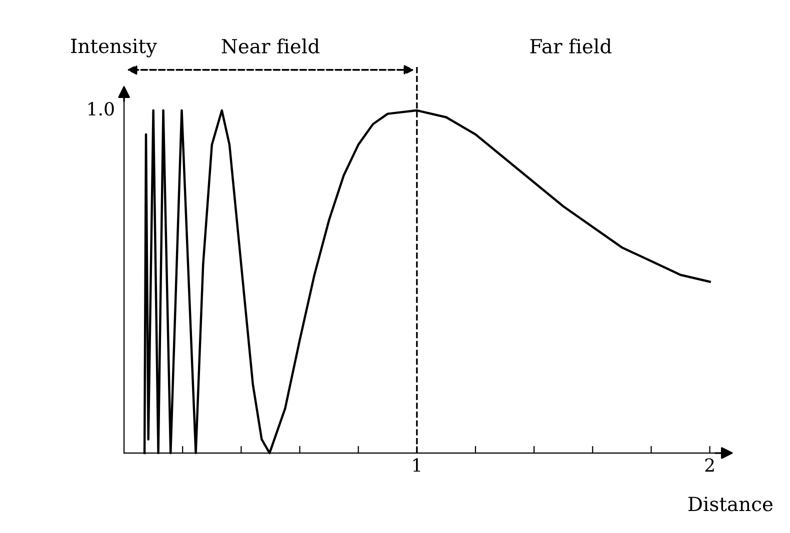 This screenshot has width=790, height=533. What do you see at coordinates (571, 46) in the screenshot?
I see `text: Far field` at bounding box center [571, 46].